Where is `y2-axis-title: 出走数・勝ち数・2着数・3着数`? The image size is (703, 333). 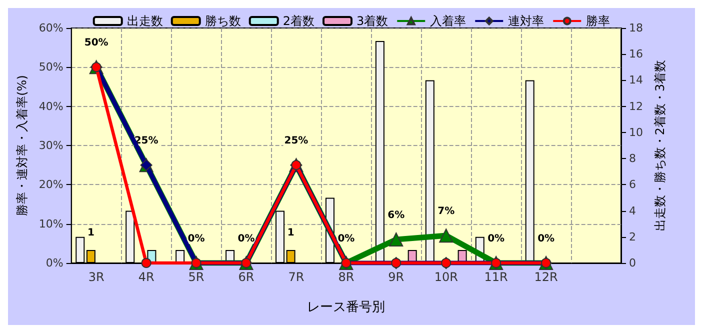 y2-axis-title: 出走数・勝ち数・2着数・3着数 is located at coordinates (659, 146).